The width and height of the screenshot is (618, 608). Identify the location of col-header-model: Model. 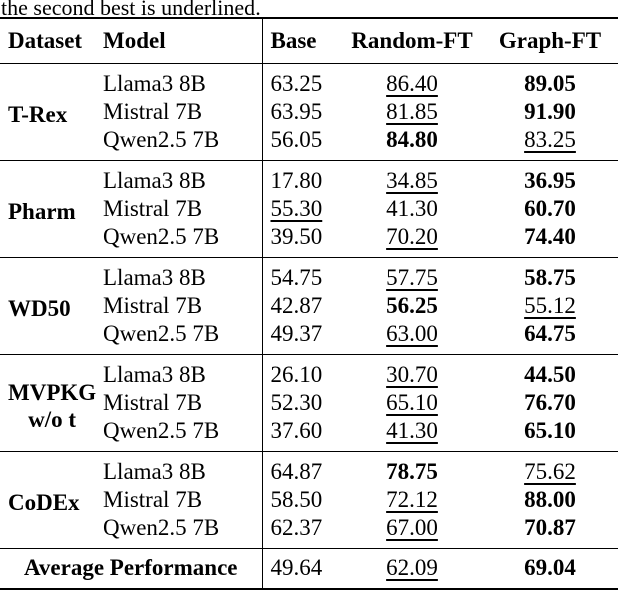
(179, 41).